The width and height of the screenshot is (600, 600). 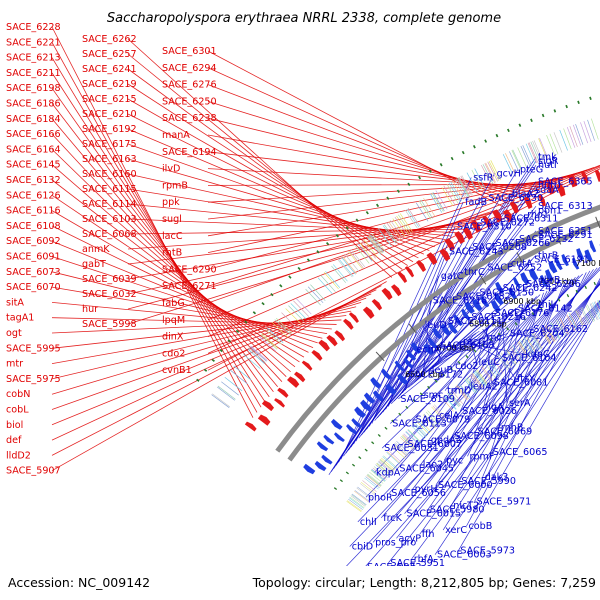 What do you see at coordinates (547, 190) in the screenshot?
I see `gene-label: sdaA` at bounding box center [547, 190].